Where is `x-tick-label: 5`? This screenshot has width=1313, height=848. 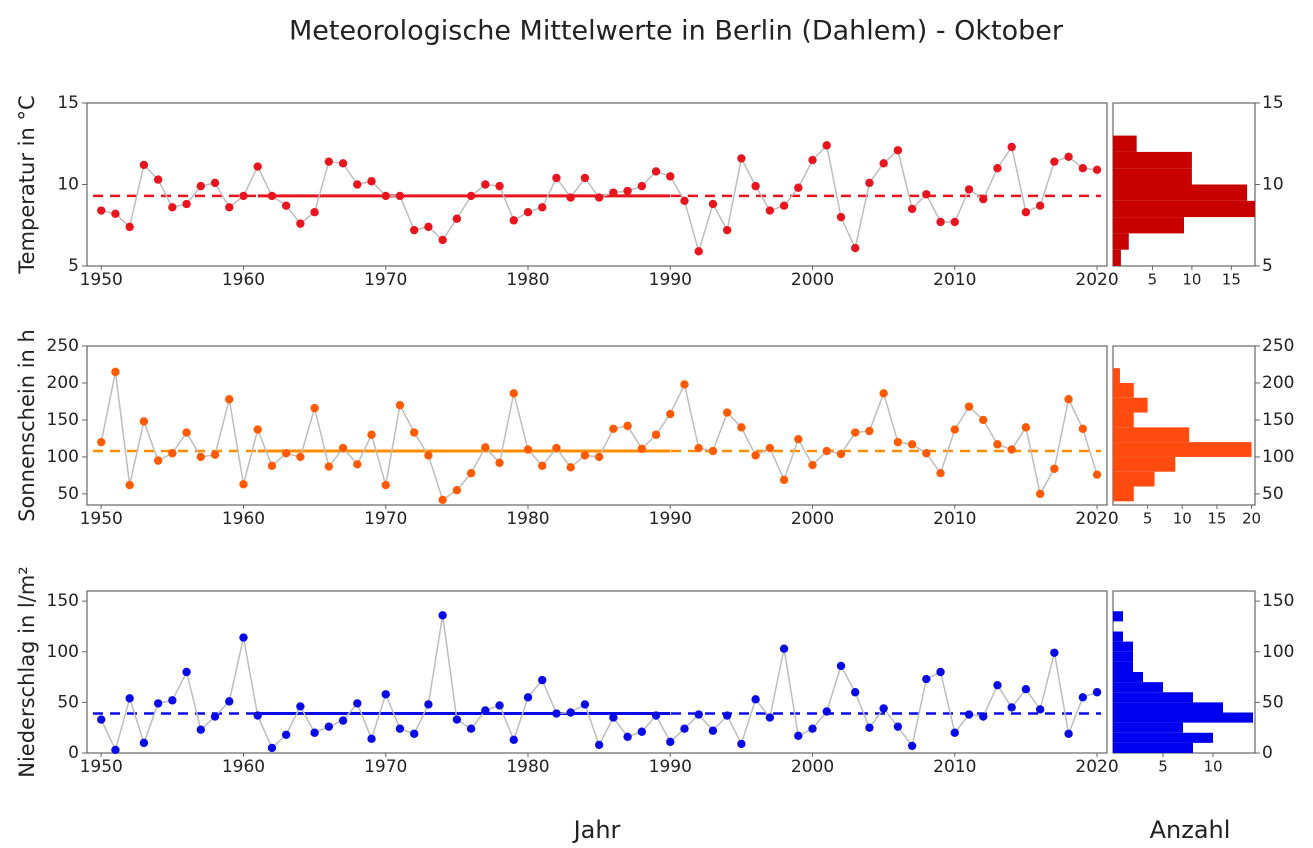 x-tick-label: 5 is located at coordinates (1163, 767).